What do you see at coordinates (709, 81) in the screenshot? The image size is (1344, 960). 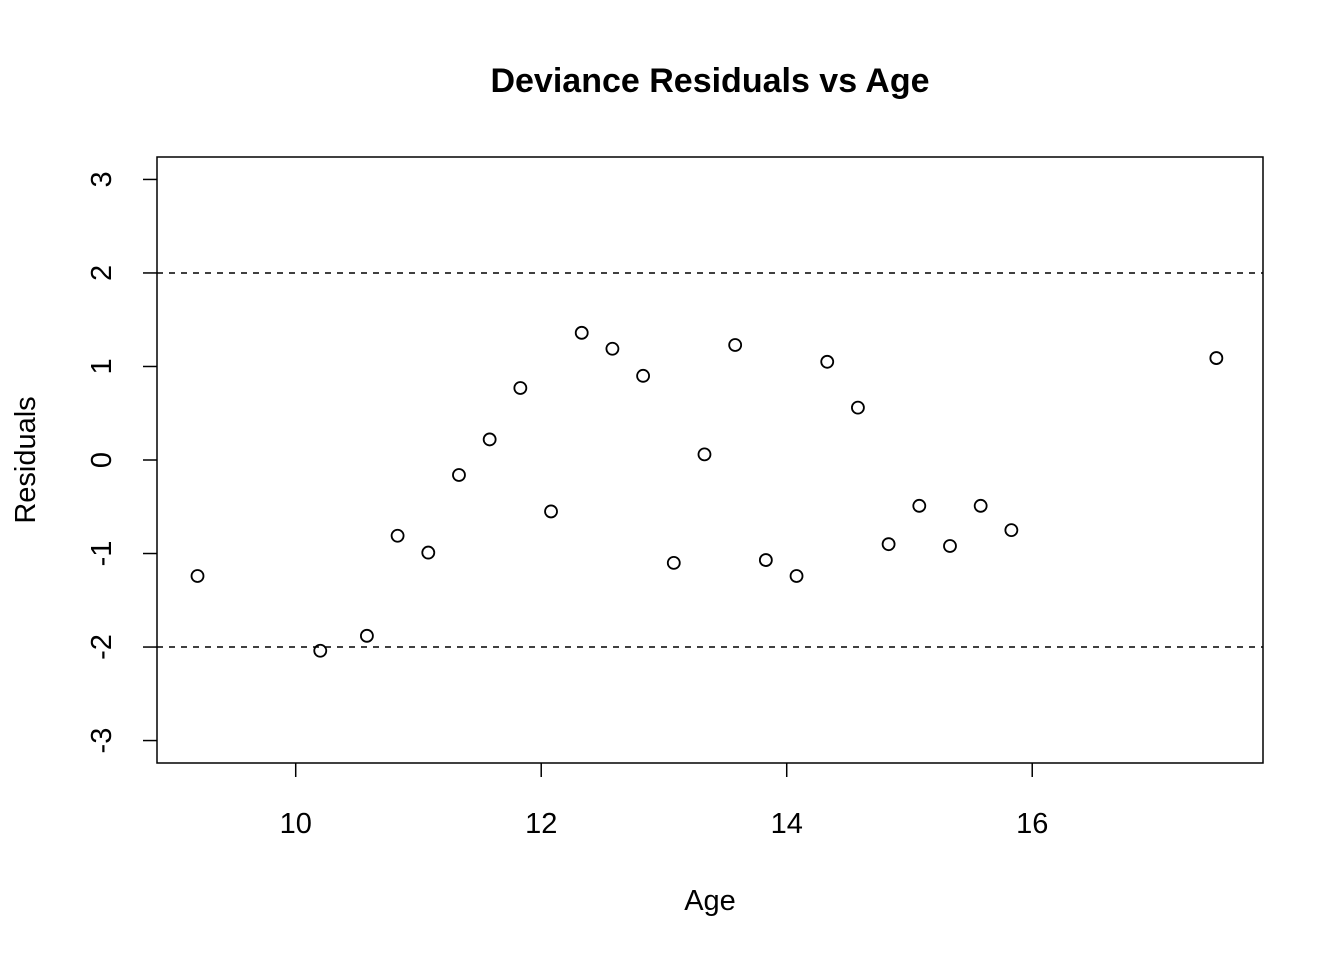 I see `chart-title: Deviance Residuals vs Age` at bounding box center [709, 81].